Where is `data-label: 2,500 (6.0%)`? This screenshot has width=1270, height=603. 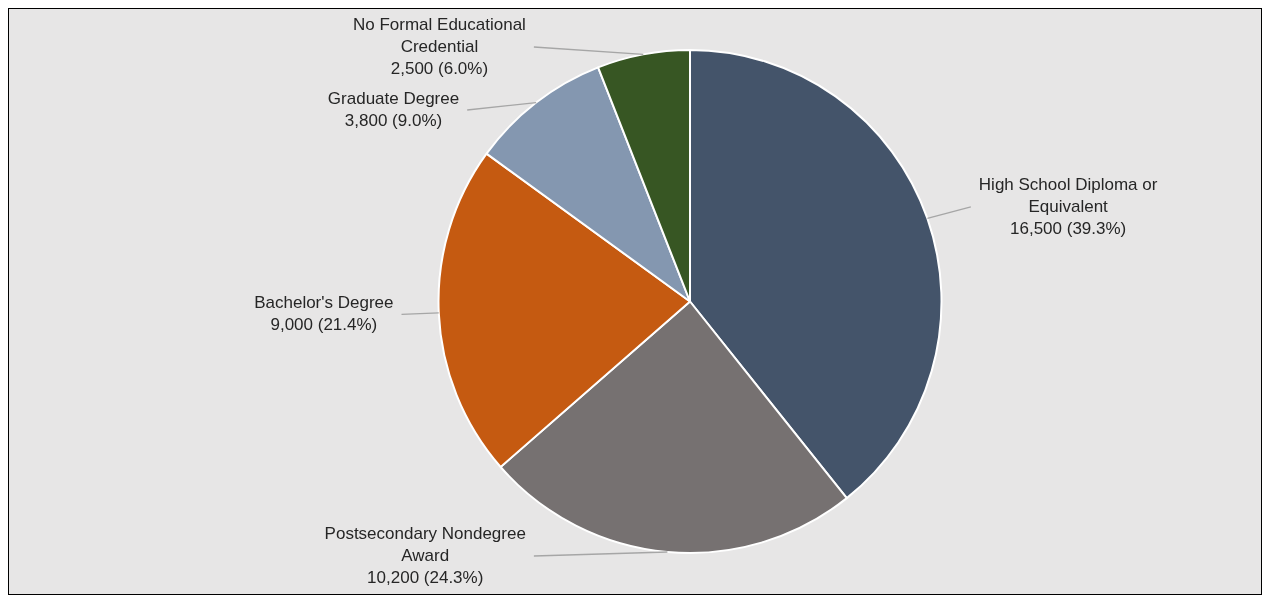 data-label: 2,500 (6.0%) is located at coordinates (439, 68).